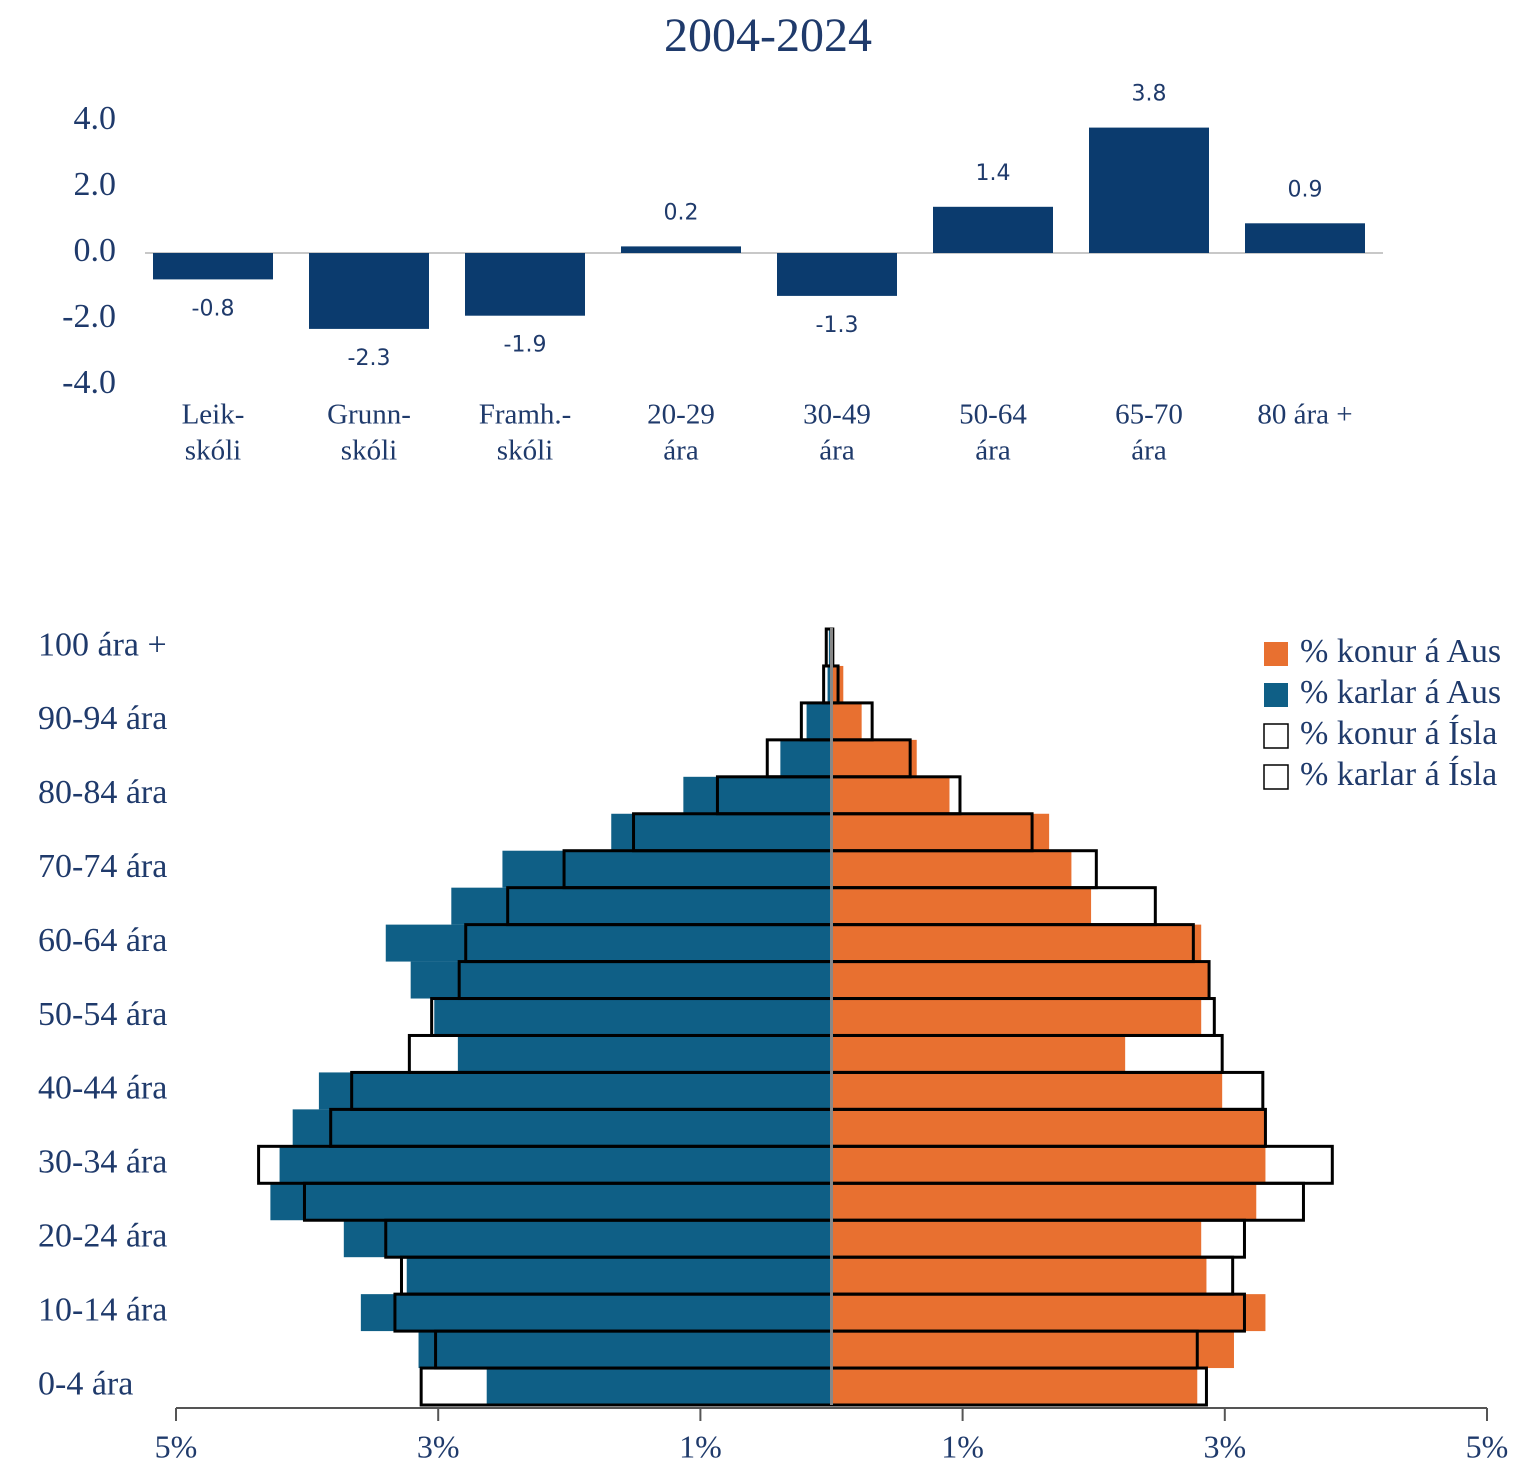 This screenshot has height=1468, width=1522. What do you see at coordinates (681, 212) in the screenshot?
I see `value-label: 0.2` at bounding box center [681, 212].